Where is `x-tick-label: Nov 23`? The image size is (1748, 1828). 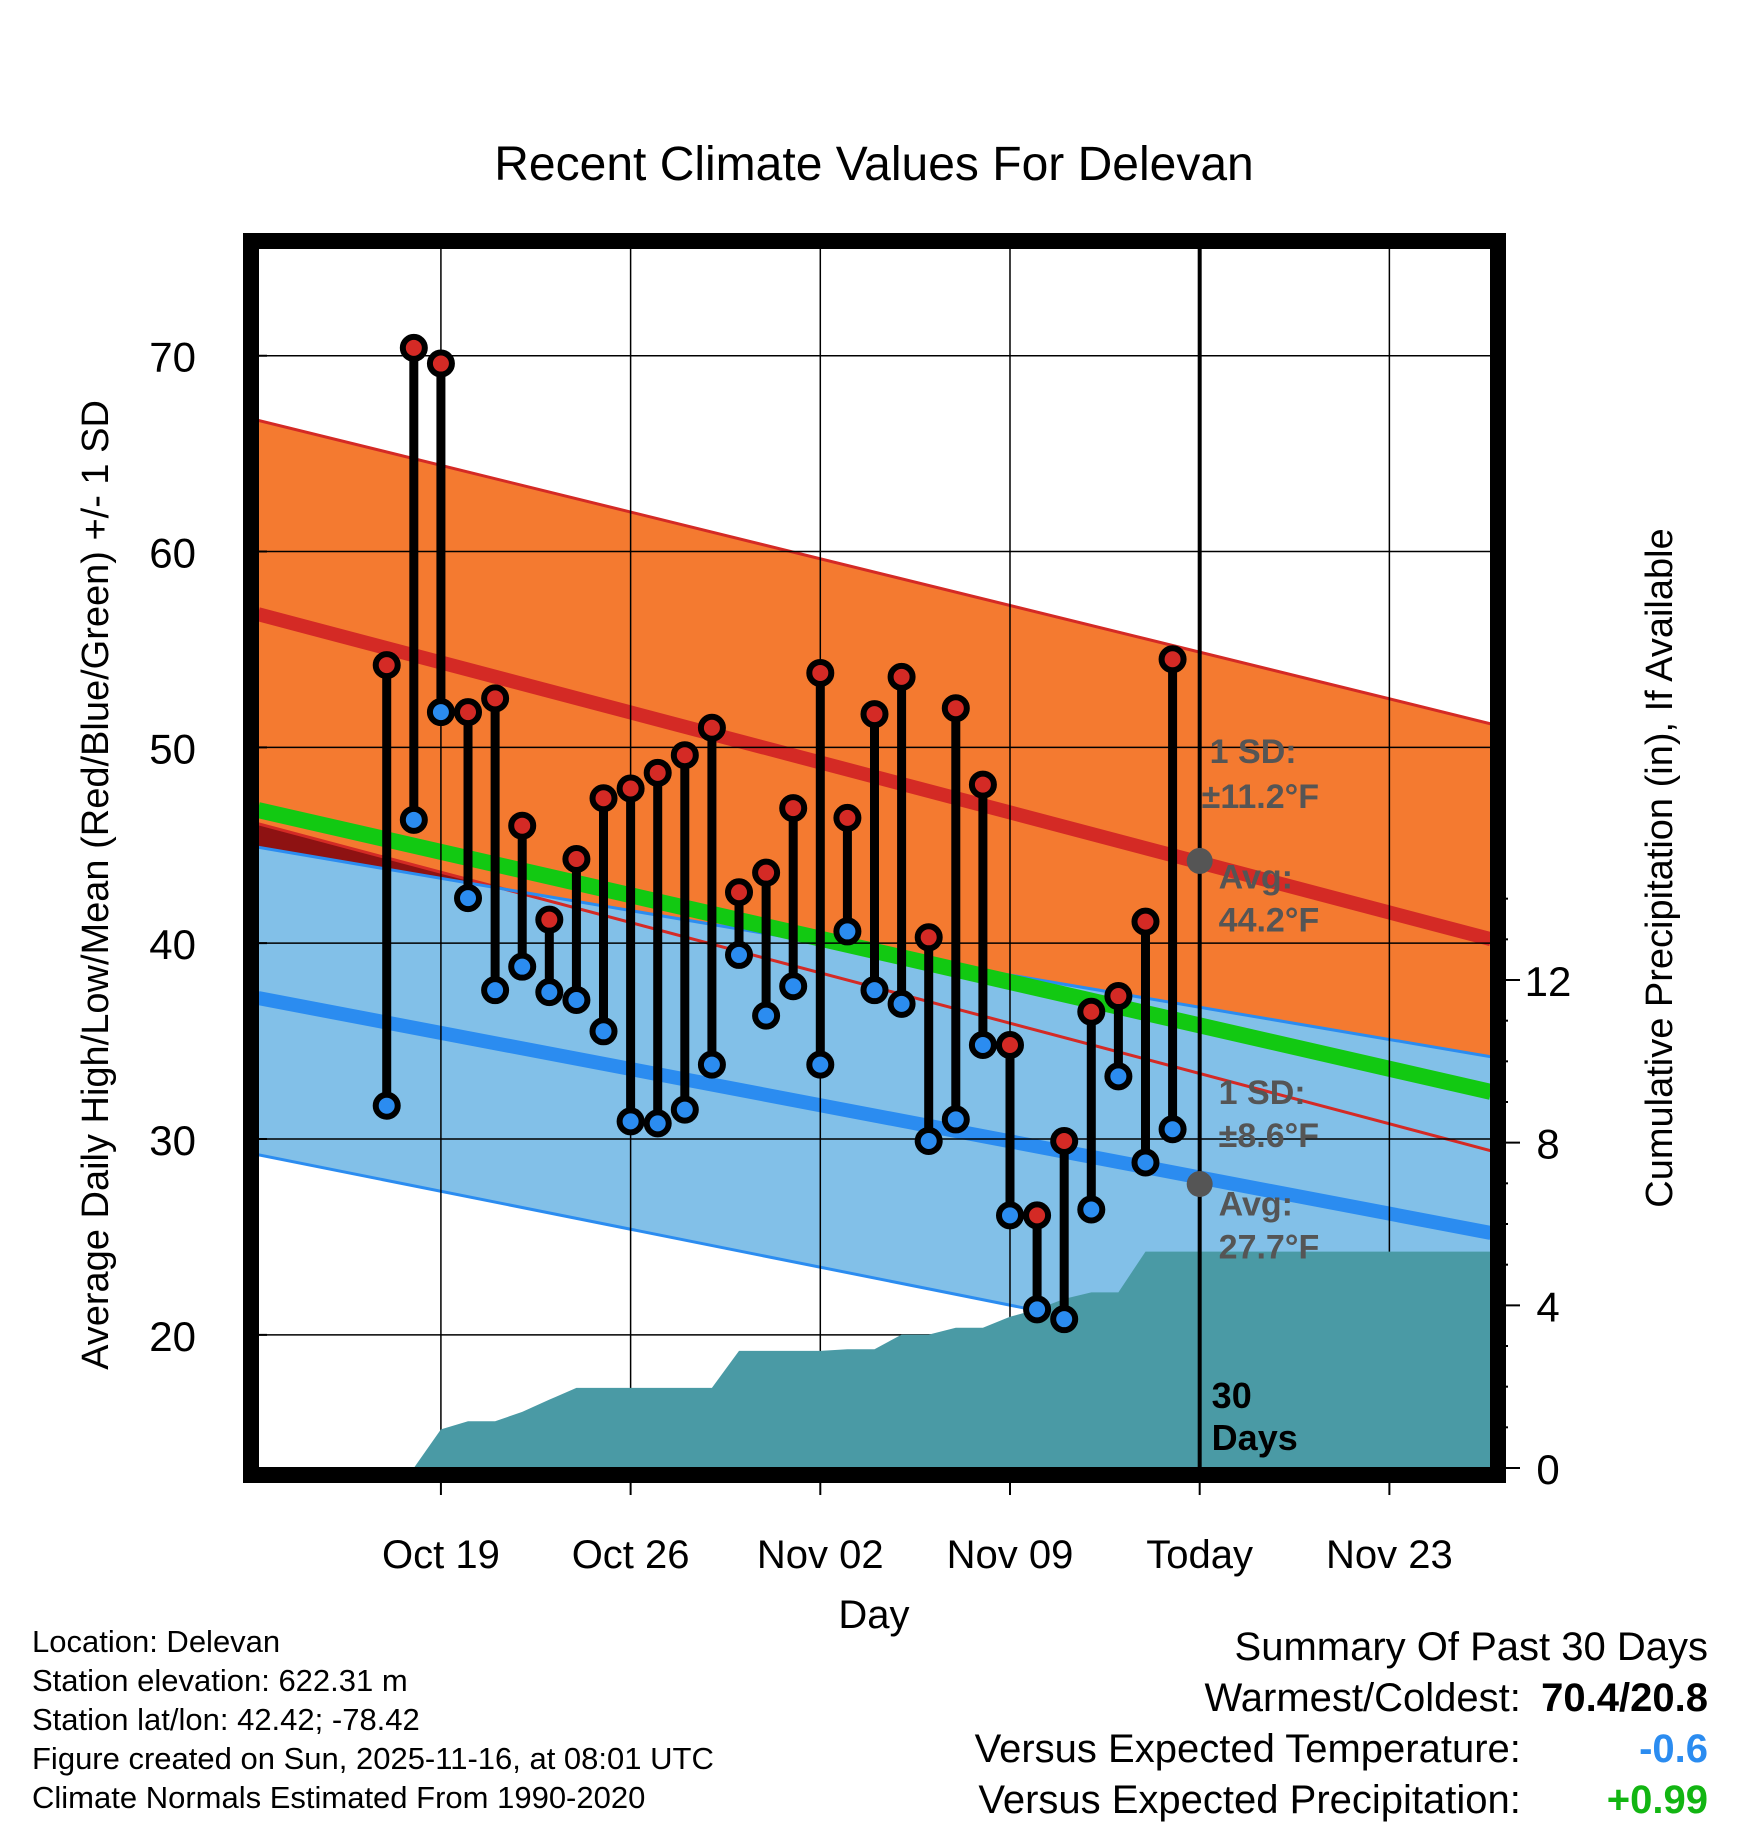
x-tick-label: Nov 23 is located at coordinates (1389, 1555).